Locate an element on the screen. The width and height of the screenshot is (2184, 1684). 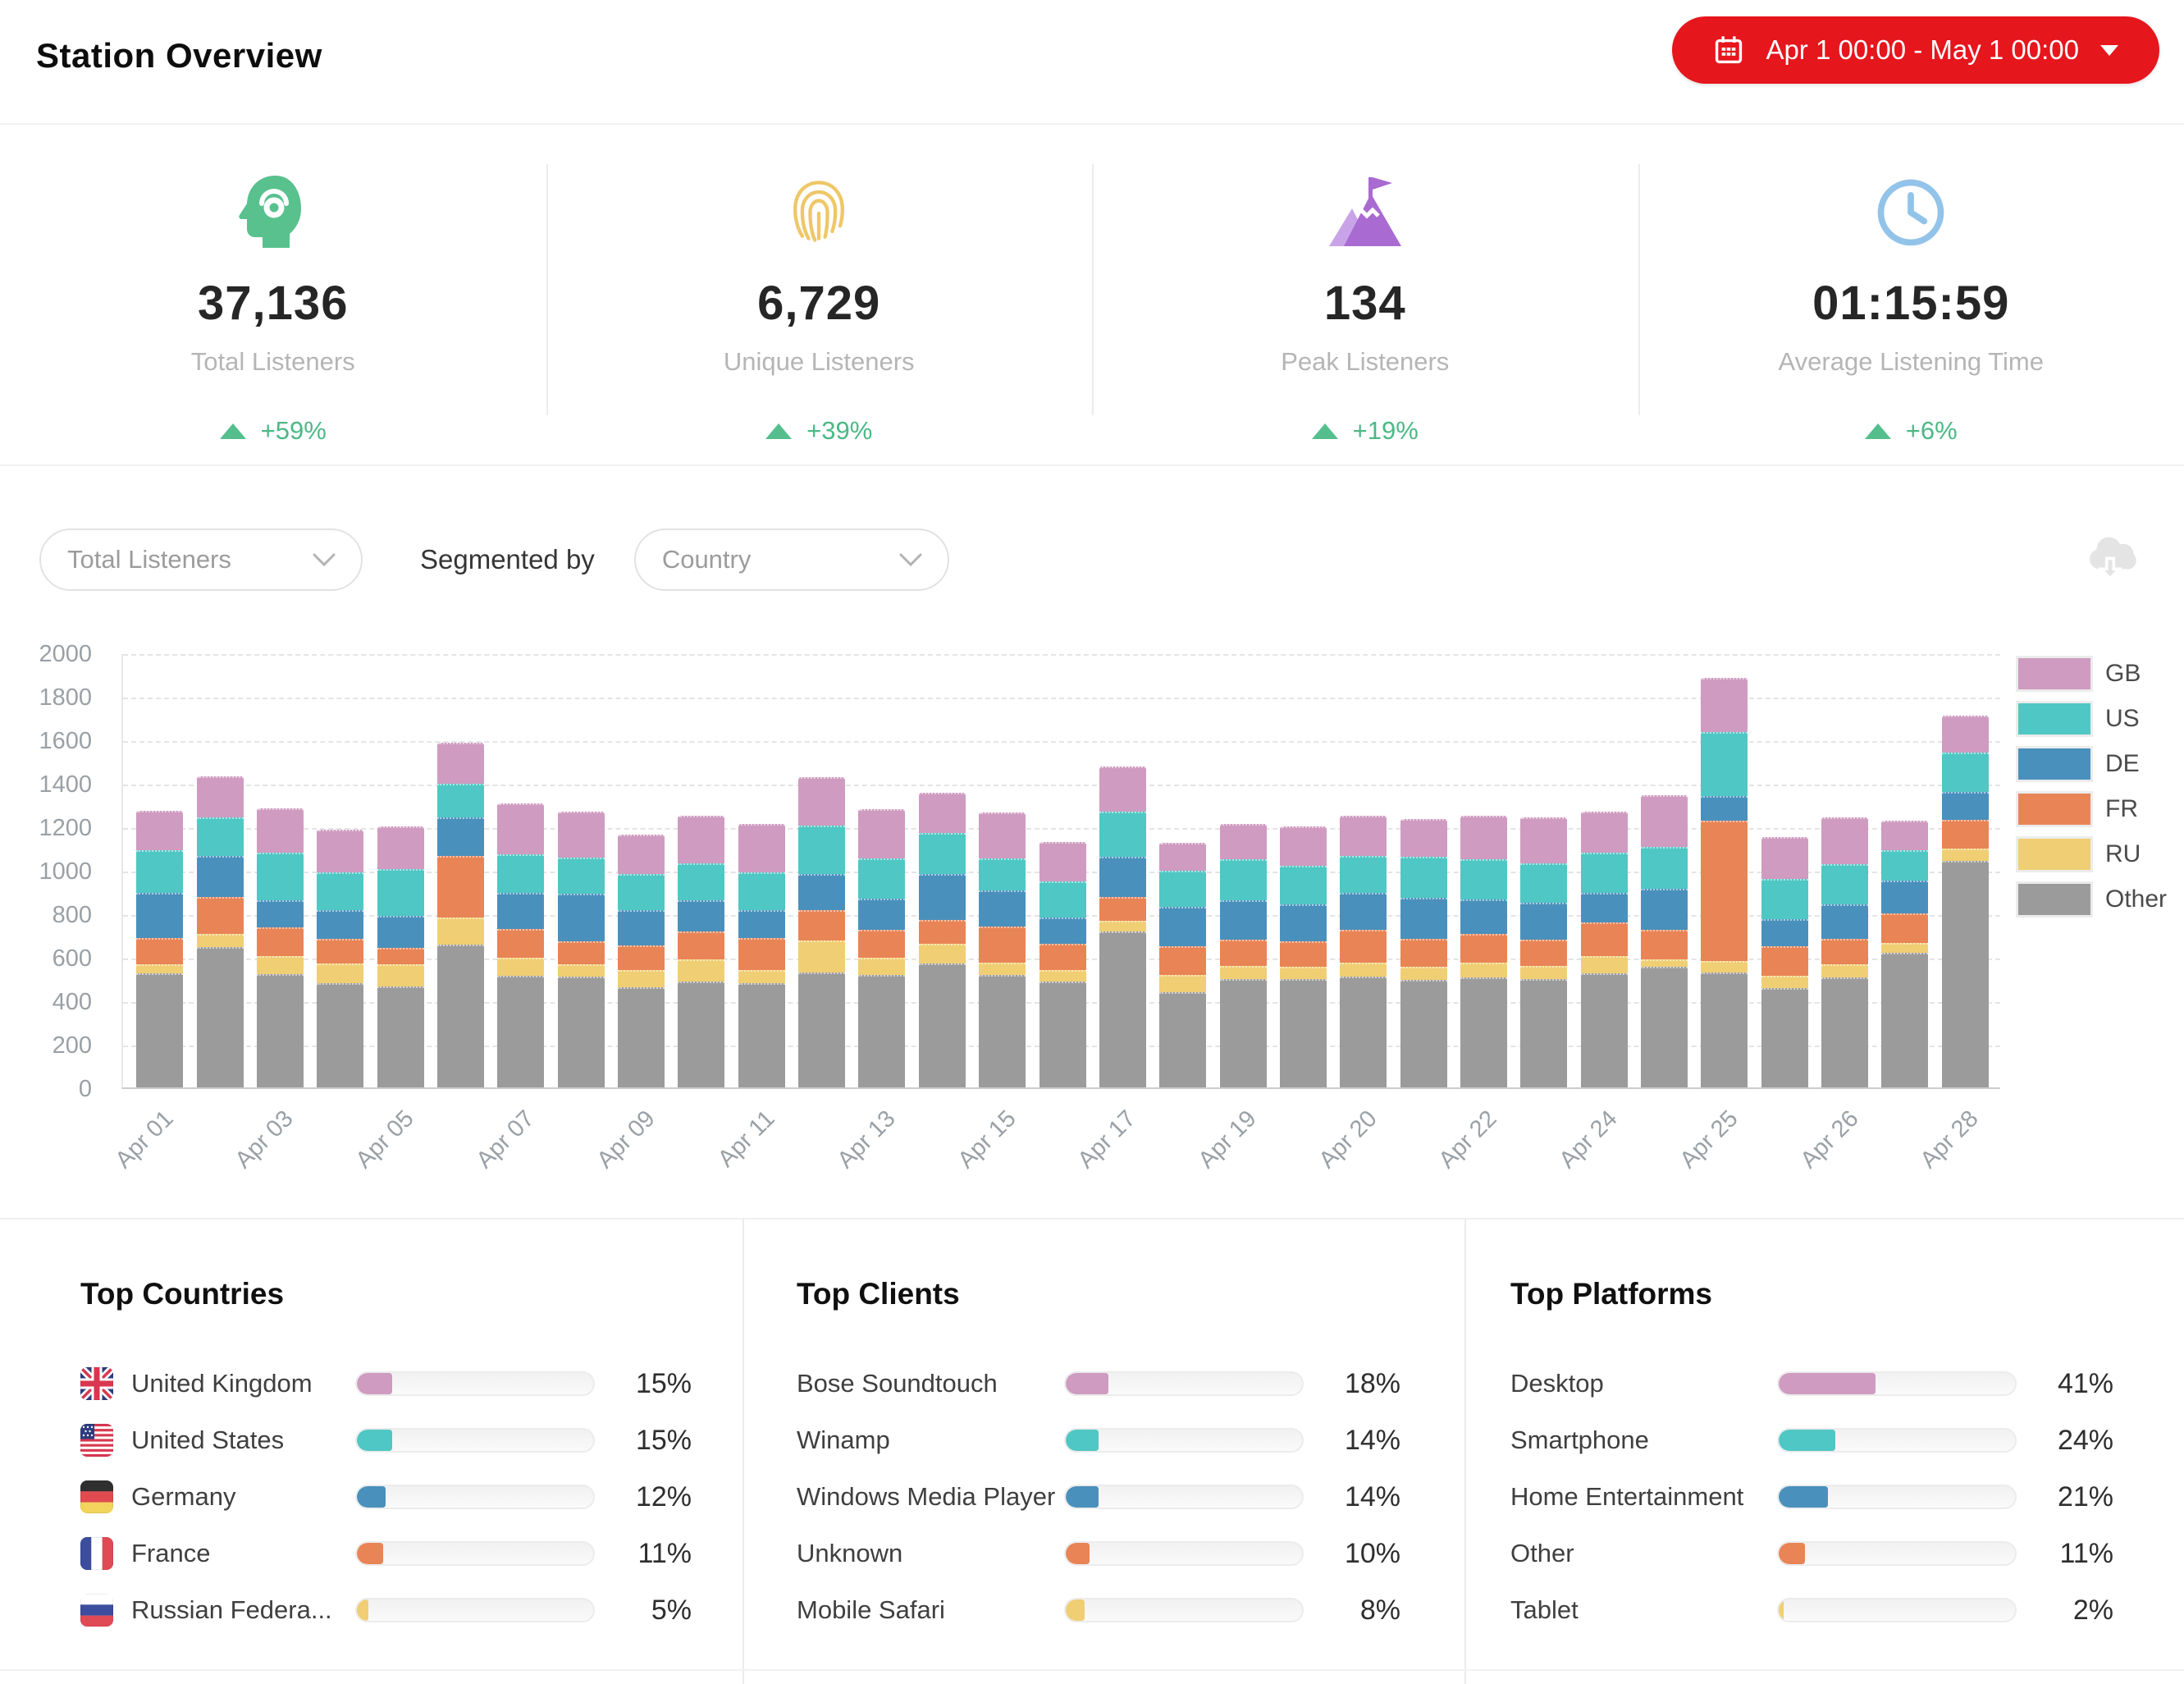
legend-item-us: US is located at coordinates (2093, 718).